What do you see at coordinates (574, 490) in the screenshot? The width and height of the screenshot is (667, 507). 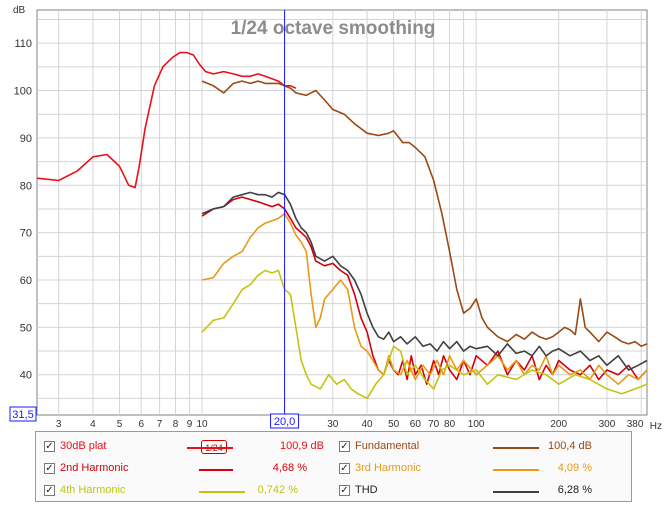 I see `legend-value-thd: 6,28 %` at bounding box center [574, 490].